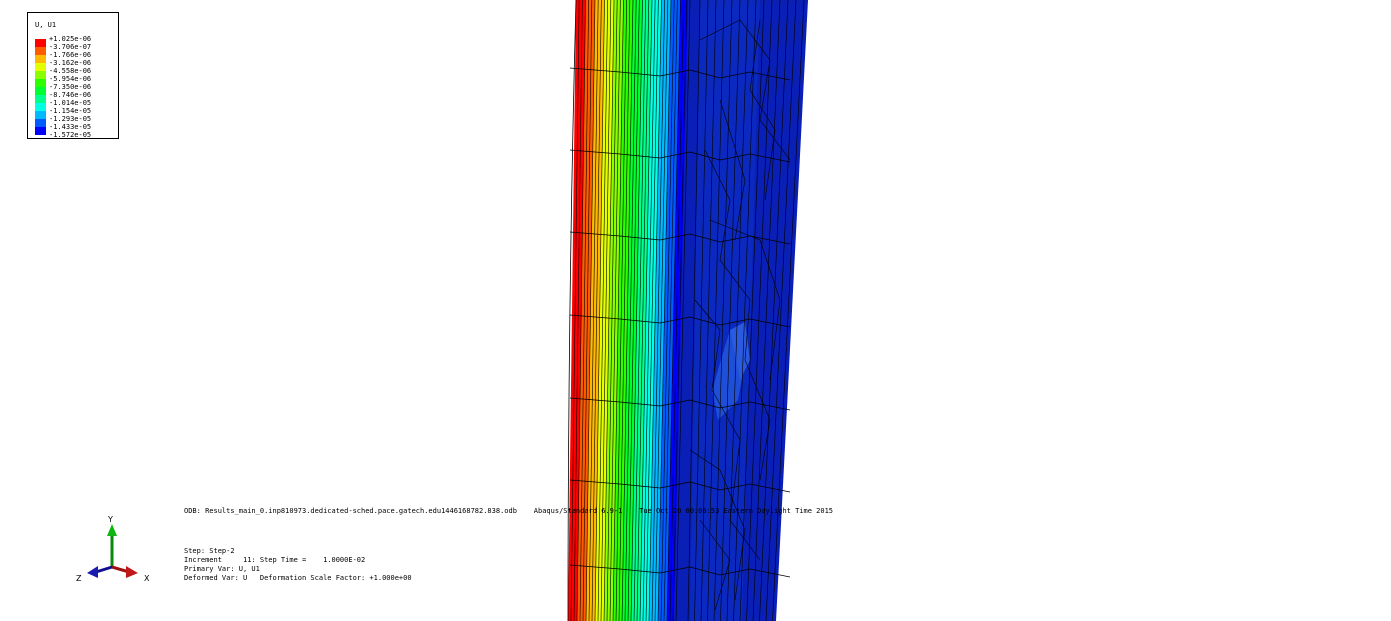 The width and height of the screenshot is (1391, 621). Describe the element at coordinates (70, 119) in the screenshot. I see `legend-label: -1.293e-05` at that location.